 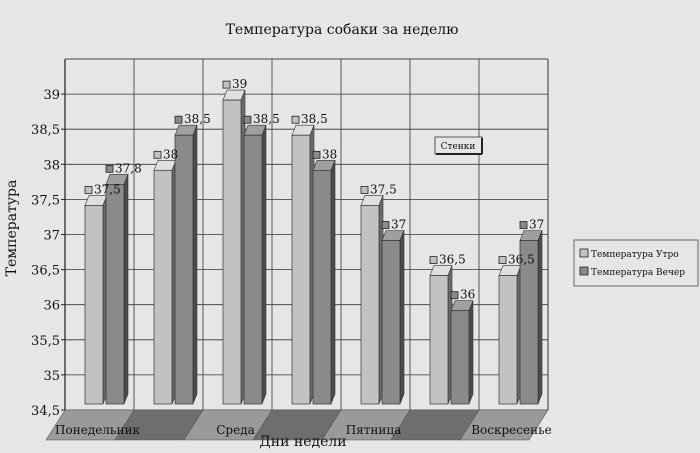 What do you see at coordinates (51, 376) in the screenshot?
I see `y-tick-label: 35` at bounding box center [51, 376].